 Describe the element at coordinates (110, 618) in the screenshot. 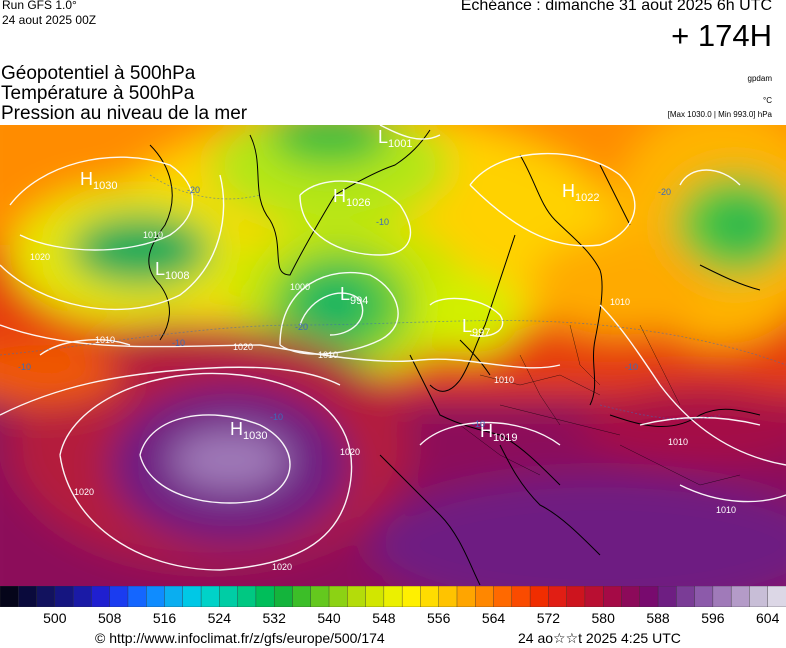

I see `scale-tick-label: 508` at that location.